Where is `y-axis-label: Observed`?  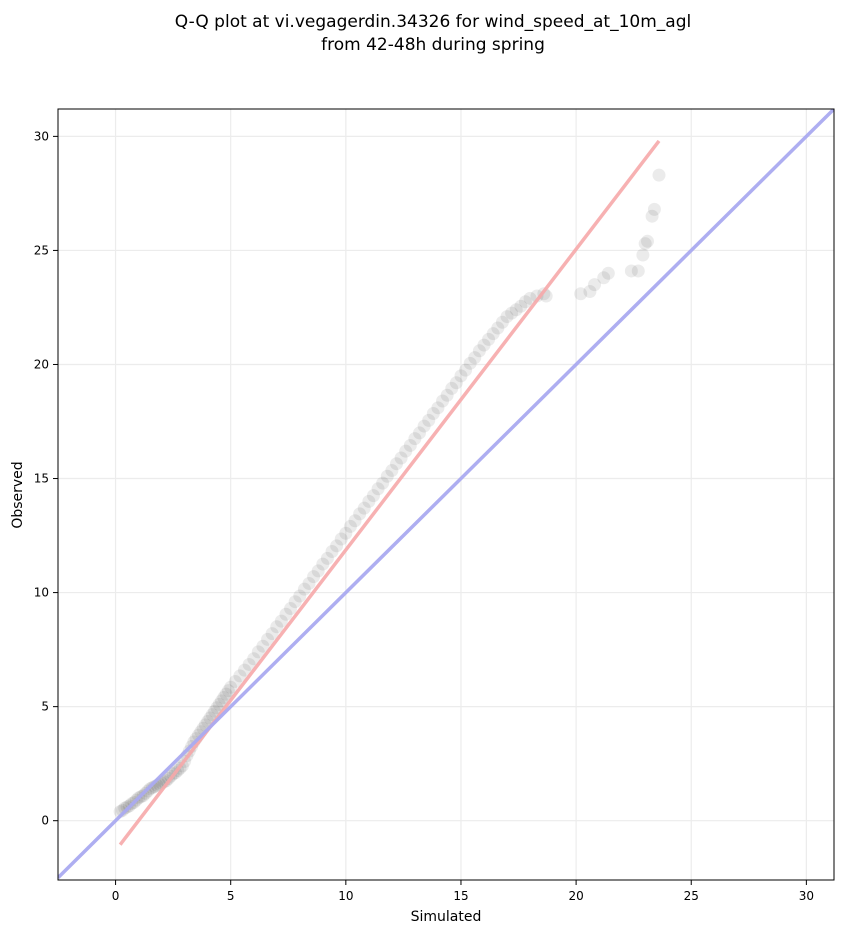
y-axis-label: Observed is located at coordinates (18, 494).